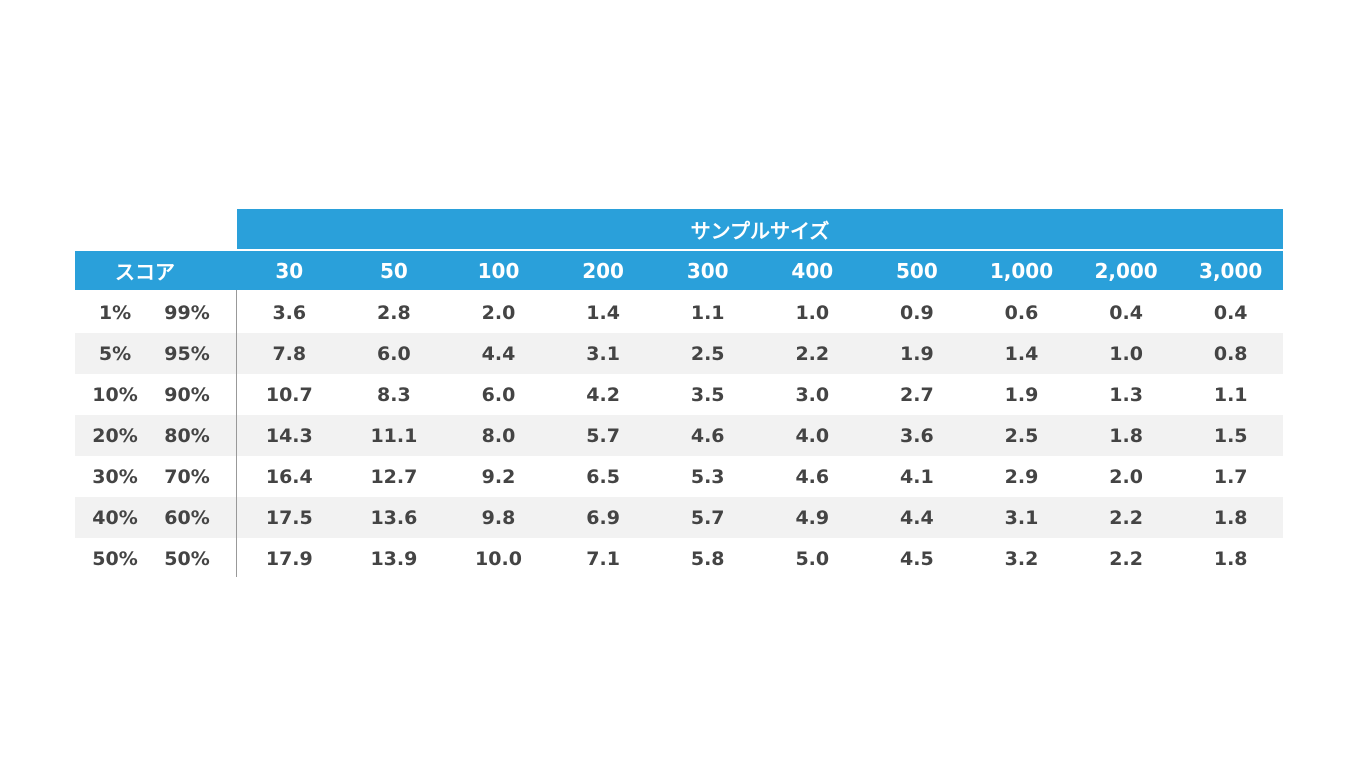 This screenshot has width=1360, height=780. I want to click on group-header-band, so click(760, 229).